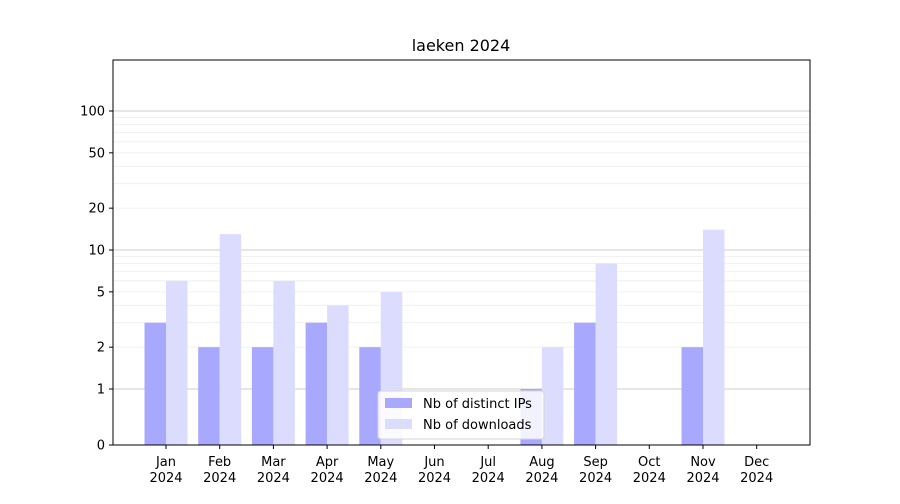  I want to click on bar-downloads-jan, so click(177, 362).